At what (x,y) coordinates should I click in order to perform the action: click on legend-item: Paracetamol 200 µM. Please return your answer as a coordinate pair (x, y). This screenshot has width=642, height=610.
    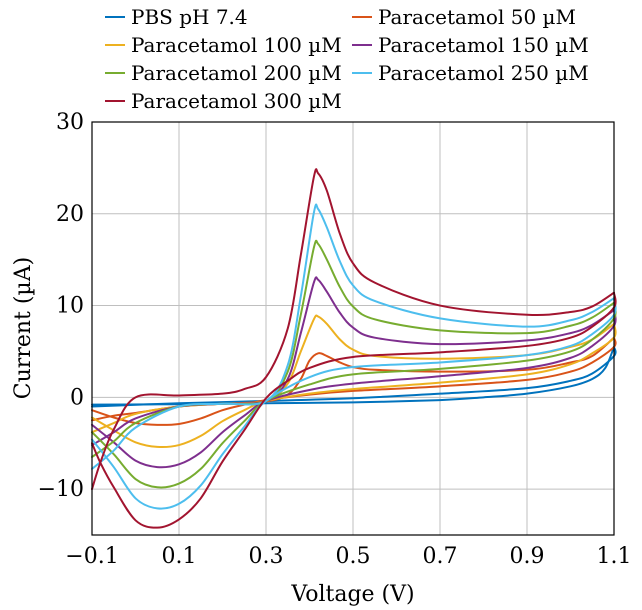
    Looking at the image, I should click on (223, 73).